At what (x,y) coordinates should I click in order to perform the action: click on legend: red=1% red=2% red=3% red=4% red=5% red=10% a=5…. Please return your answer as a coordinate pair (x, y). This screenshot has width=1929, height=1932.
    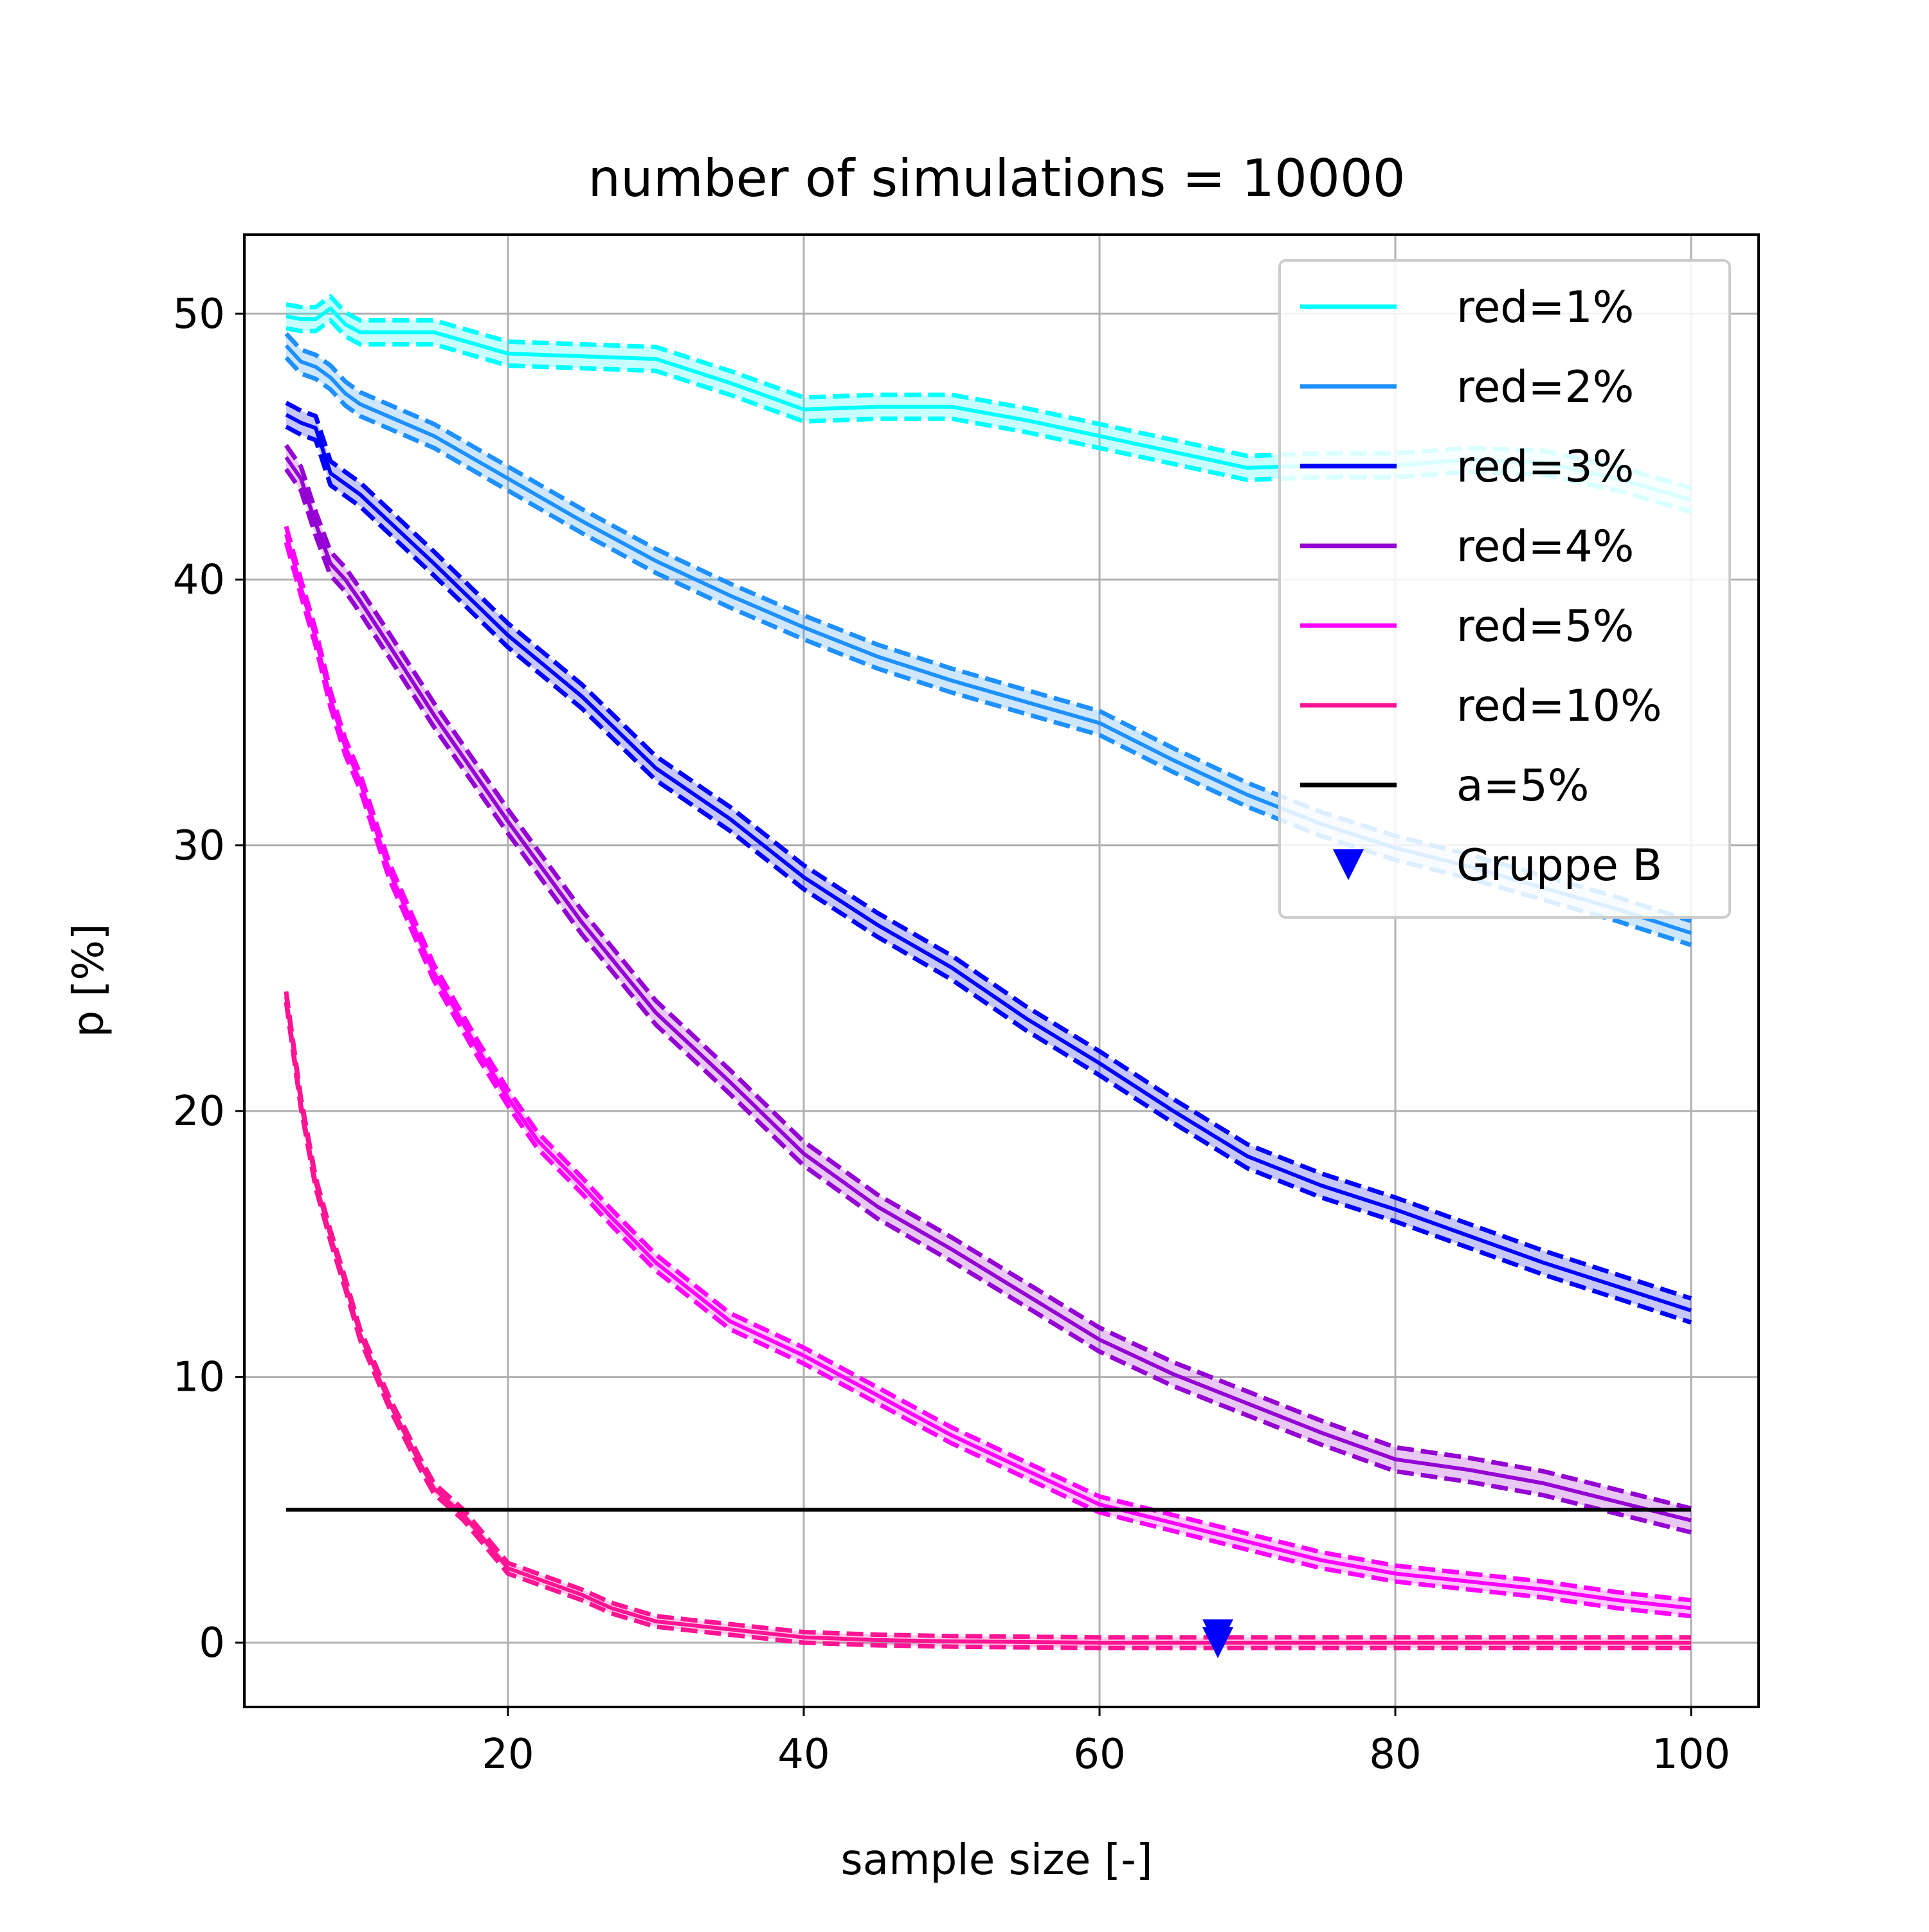
    Looking at the image, I should click on (1504, 589).